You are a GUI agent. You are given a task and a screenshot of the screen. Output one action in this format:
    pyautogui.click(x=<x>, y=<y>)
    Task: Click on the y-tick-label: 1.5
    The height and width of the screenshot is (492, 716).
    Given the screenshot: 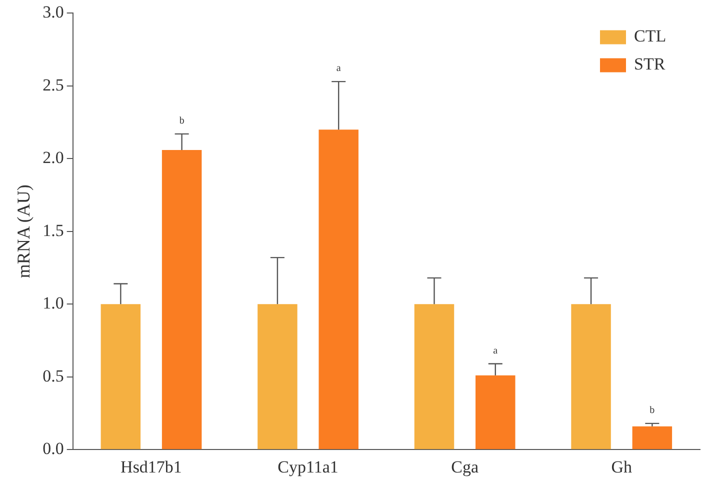 What is the action you would take?
    pyautogui.click(x=53, y=230)
    